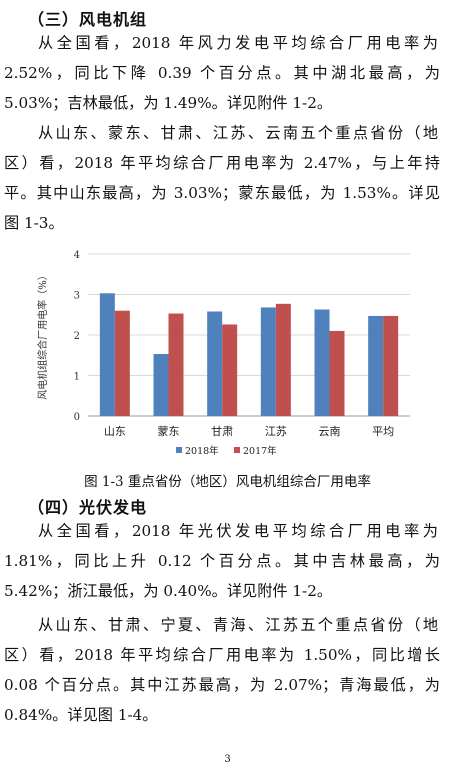  I want to click on text-line: 5.42%；浙江最低，为 0.40%。详见附件 1-2。, so click(168, 591).